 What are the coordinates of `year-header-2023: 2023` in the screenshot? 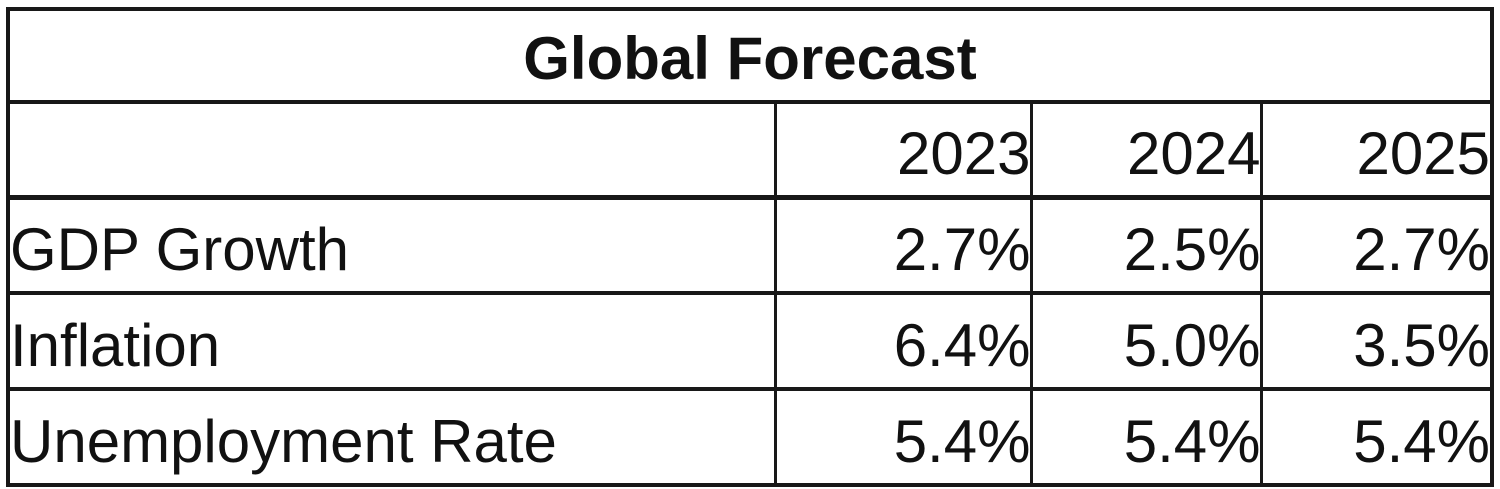 It's located at (903, 150).